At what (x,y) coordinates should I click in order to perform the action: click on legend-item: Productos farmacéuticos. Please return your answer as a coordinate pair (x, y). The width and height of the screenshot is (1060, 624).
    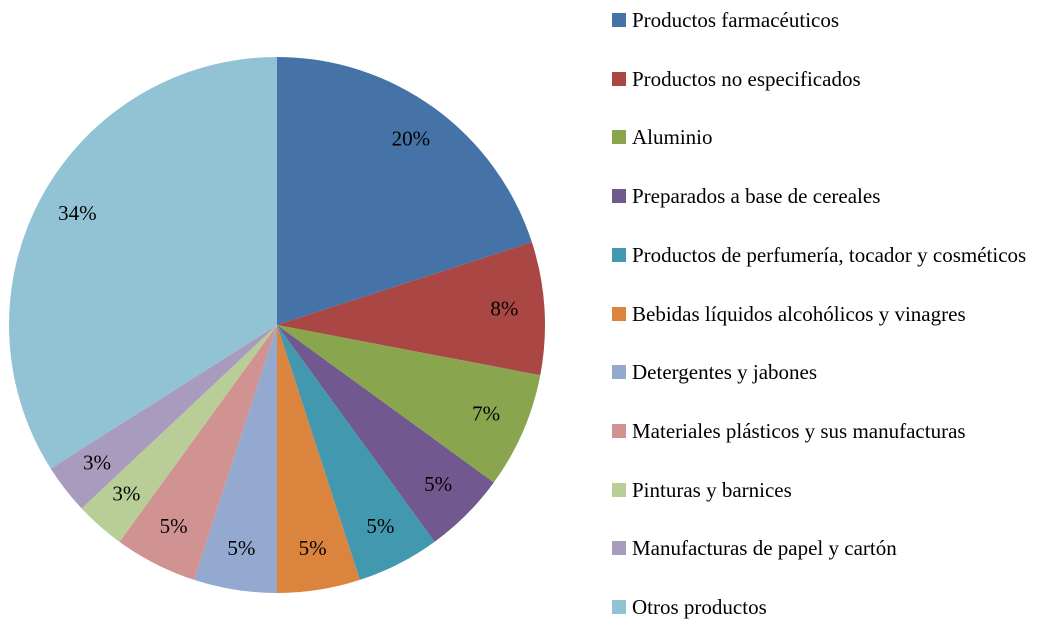
    Looking at the image, I should click on (834, 20).